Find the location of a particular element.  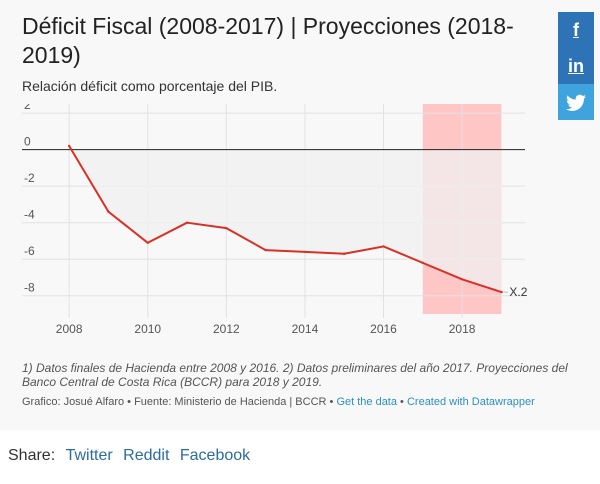

share-twitter-link: Twitter is located at coordinates (89, 455).